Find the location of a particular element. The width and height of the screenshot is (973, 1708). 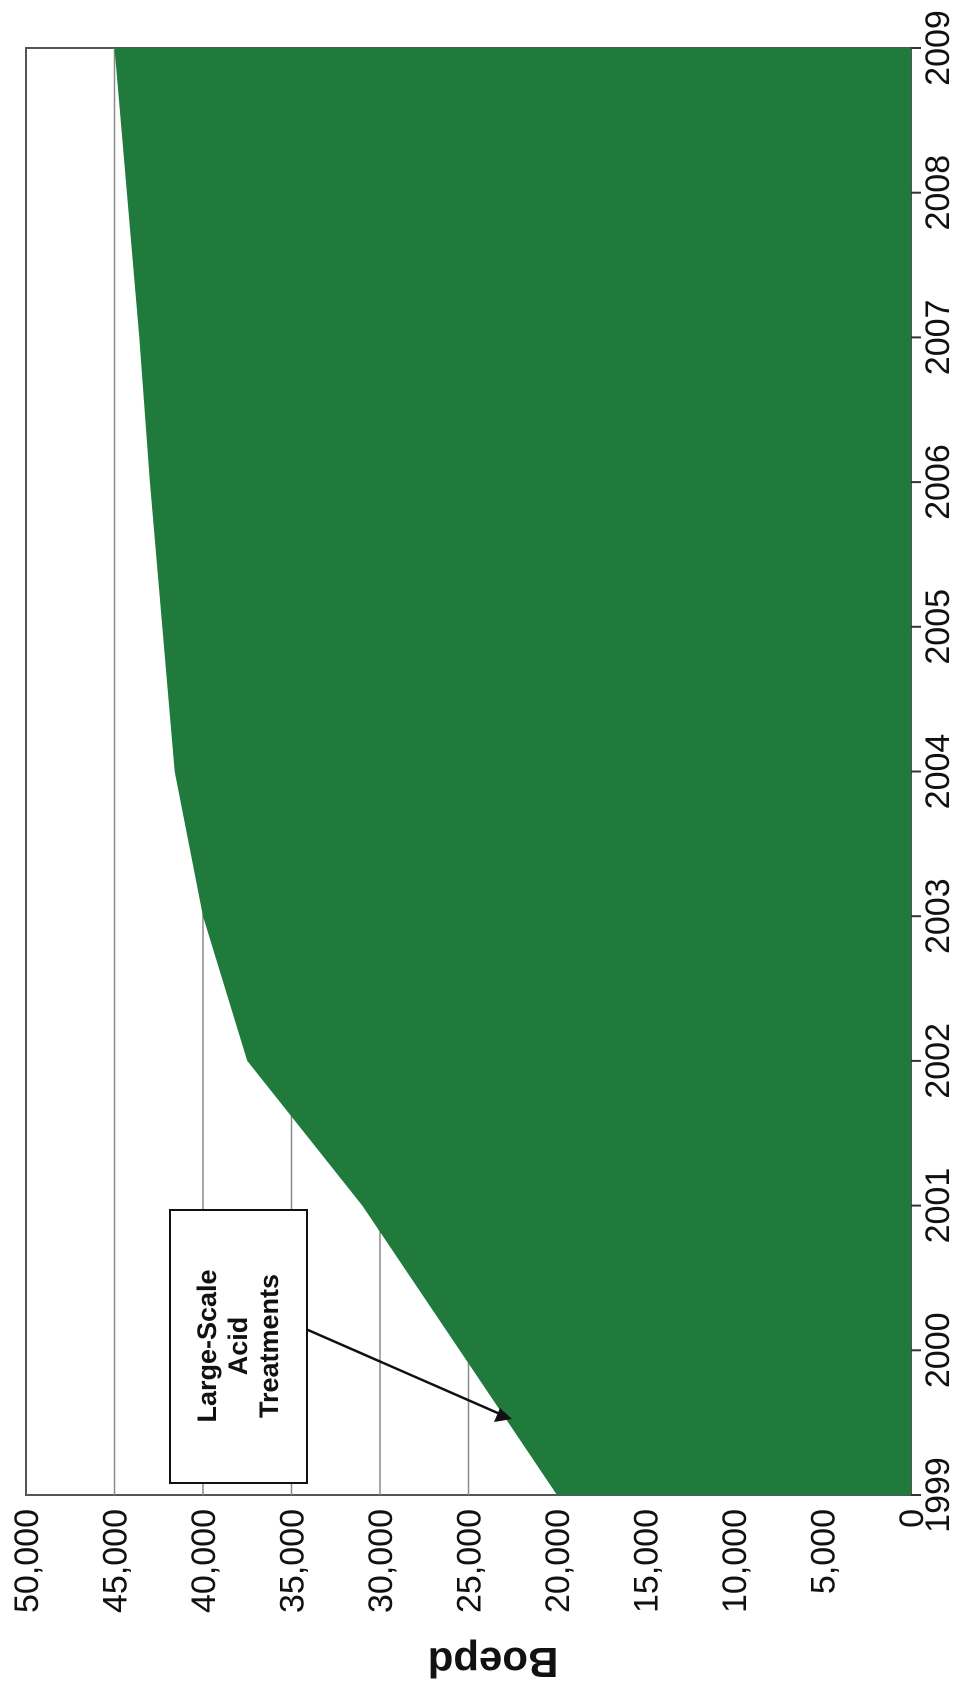

year-tick-label: 2004 is located at coordinates (938, 772).